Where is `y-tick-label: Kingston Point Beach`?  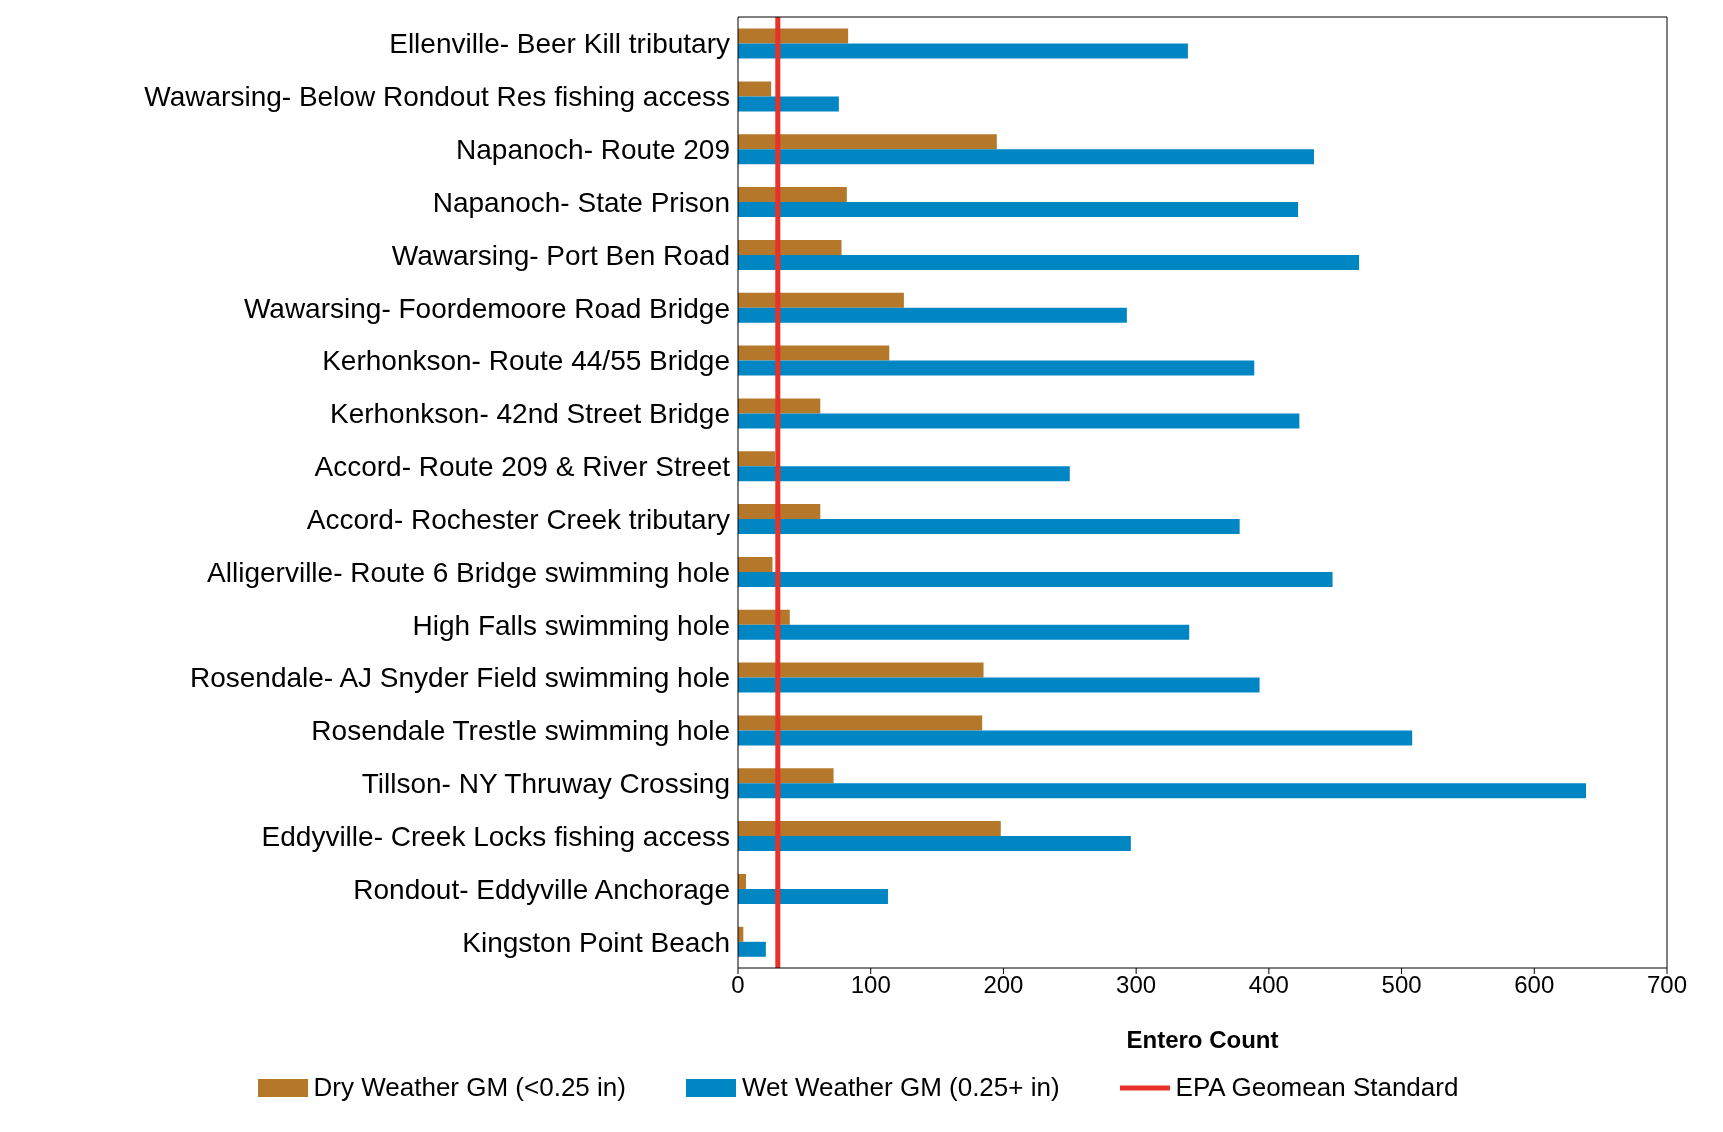
y-tick-label: Kingston Point Beach is located at coordinates (596, 942).